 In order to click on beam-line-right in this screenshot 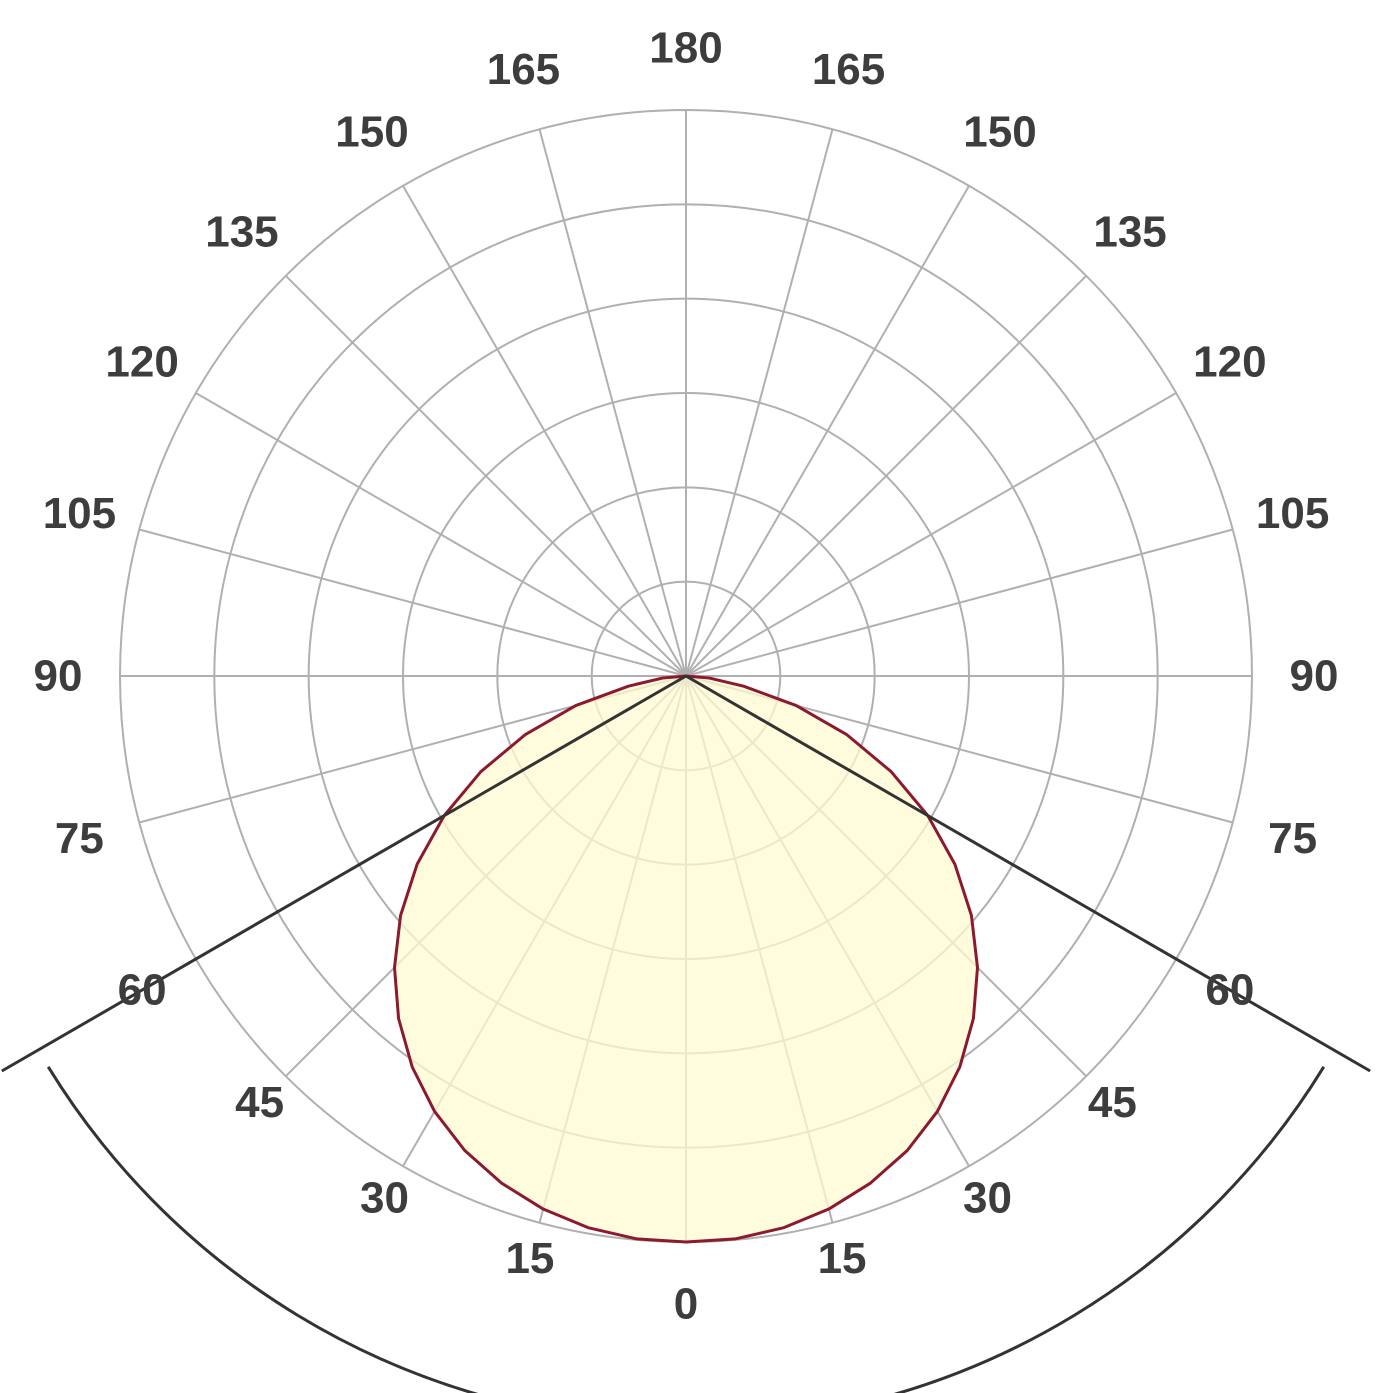, I will do `click(1028, 873)`.